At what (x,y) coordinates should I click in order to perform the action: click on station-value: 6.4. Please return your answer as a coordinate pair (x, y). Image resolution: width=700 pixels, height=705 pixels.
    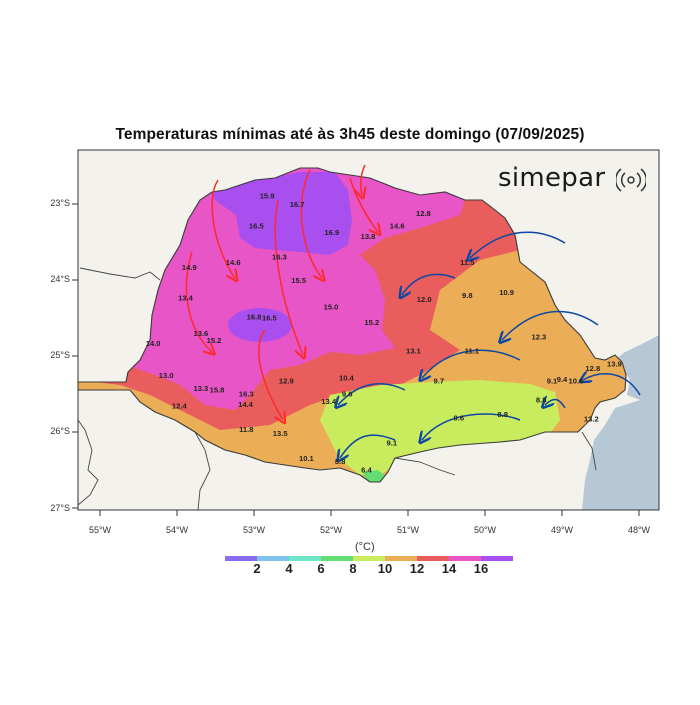
    Looking at the image, I should click on (366, 469).